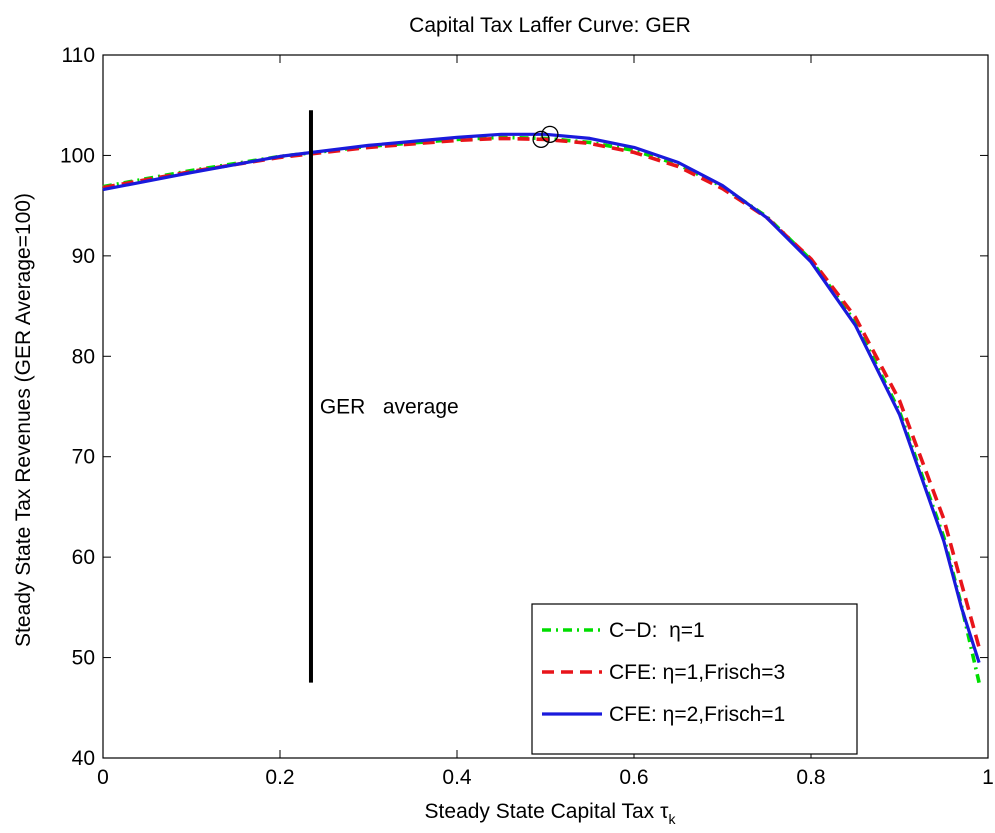  I want to click on average-label: GER average, so click(389, 407).